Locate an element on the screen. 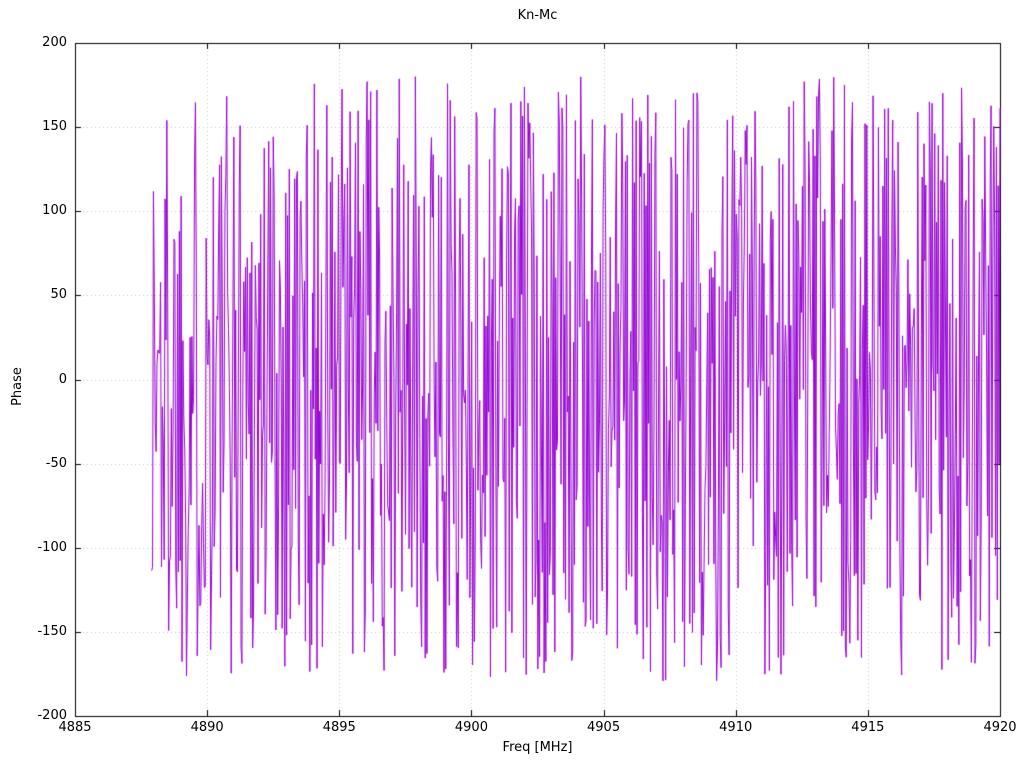 This screenshot has width=1024, height=768. y-tick-label: 50 is located at coordinates (58, 295).